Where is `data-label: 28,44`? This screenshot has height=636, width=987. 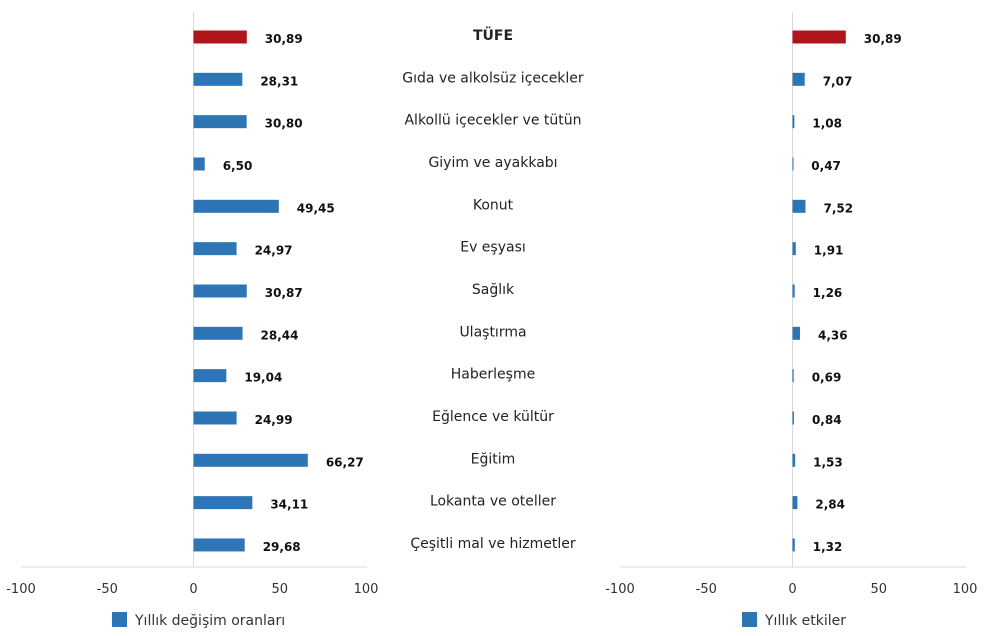 data-label: 28,44 is located at coordinates (280, 335).